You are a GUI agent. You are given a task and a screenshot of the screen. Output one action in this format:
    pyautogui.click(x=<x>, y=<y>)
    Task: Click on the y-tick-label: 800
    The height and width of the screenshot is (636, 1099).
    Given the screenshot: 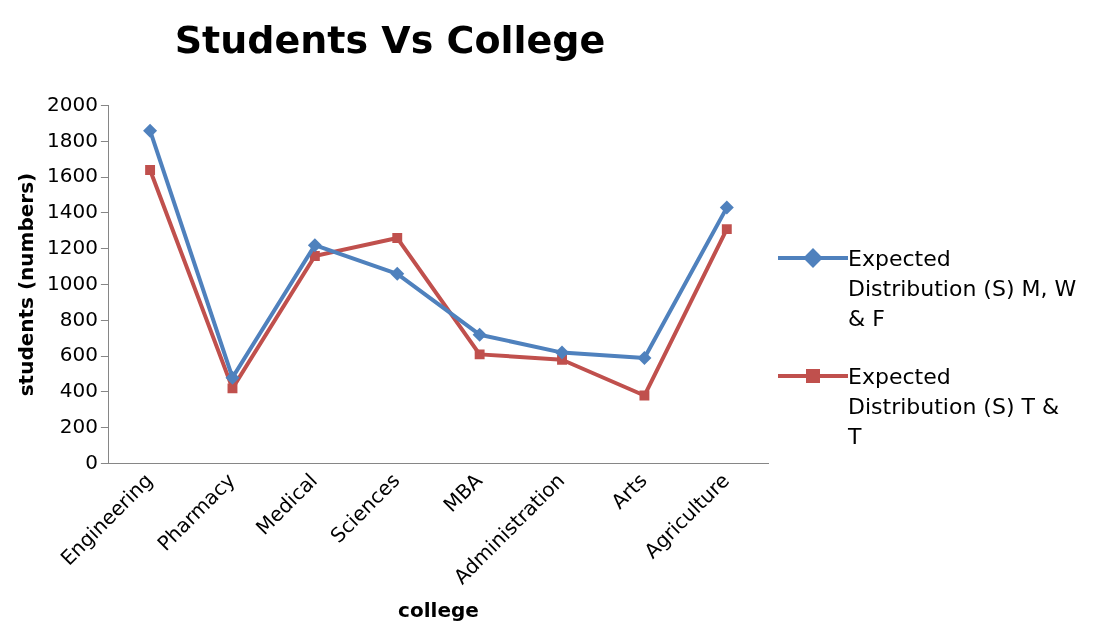 What is the action you would take?
    pyautogui.click(x=78, y=318)
    